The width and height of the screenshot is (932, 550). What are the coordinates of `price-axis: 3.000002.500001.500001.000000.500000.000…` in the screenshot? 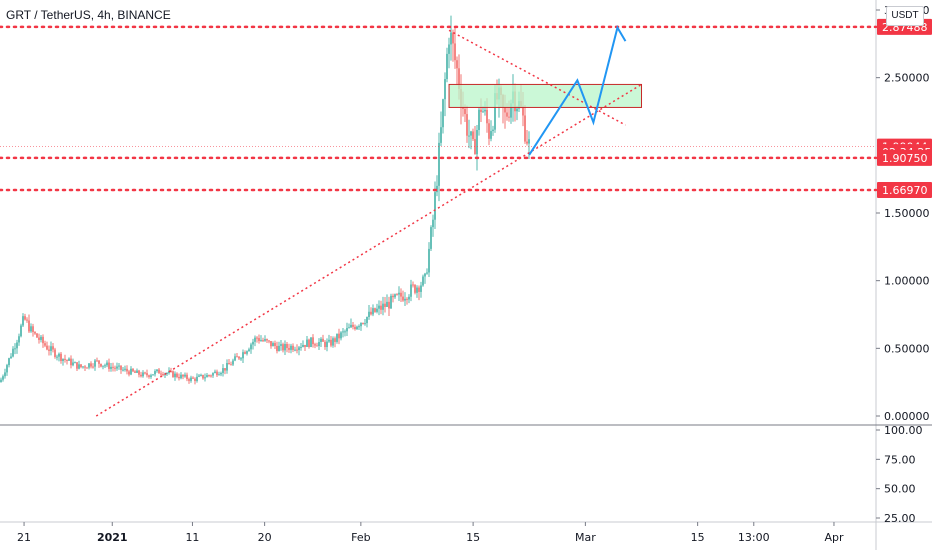 It's located at (903, 213).